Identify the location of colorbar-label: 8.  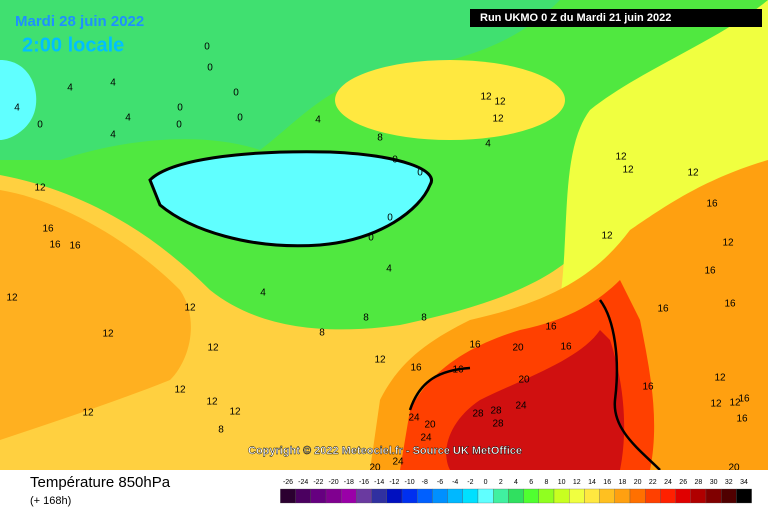
(546, 482).